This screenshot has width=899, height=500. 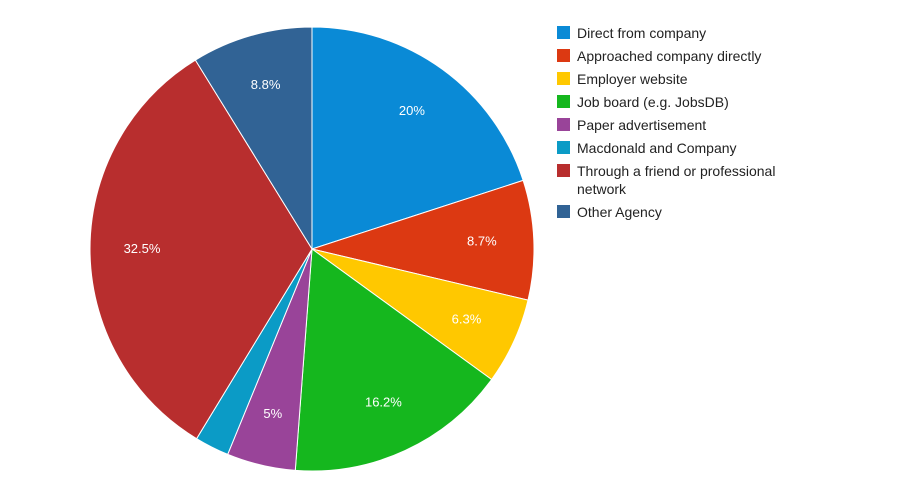 I want to click on legend-item-0: Direct from company, so click(x=682, y=33).